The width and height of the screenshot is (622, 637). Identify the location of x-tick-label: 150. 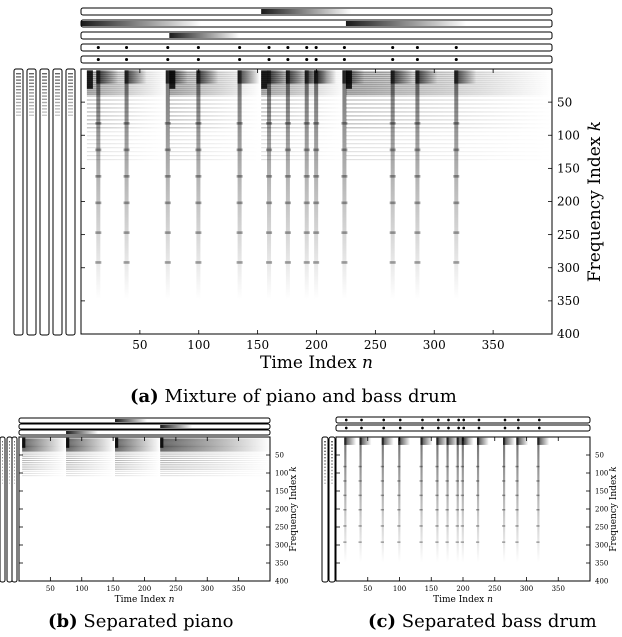
(112, 589).